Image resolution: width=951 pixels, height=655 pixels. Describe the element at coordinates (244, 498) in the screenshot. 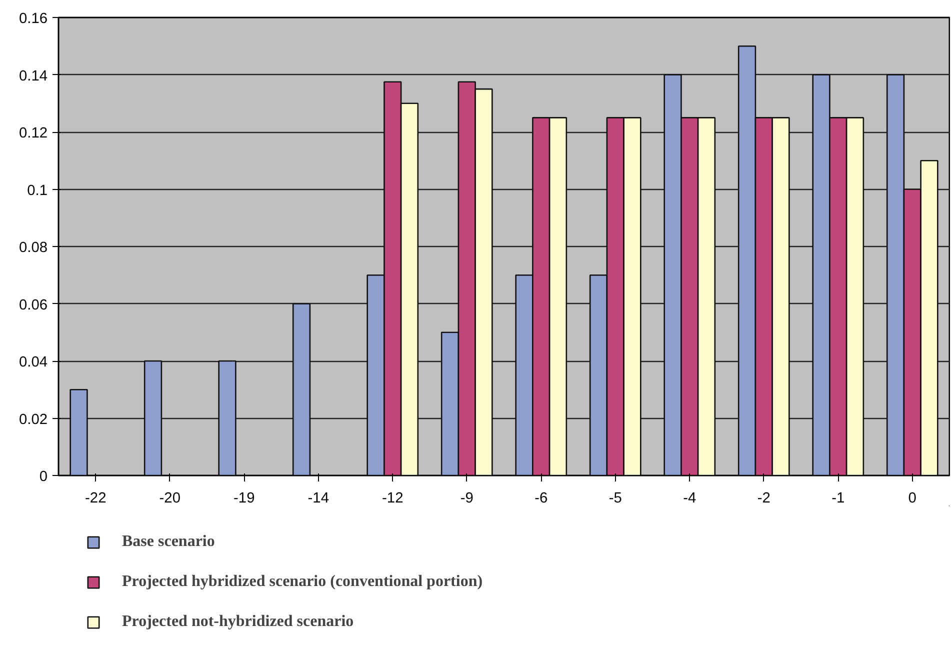

I see `x-tick-label: -19` at that location.